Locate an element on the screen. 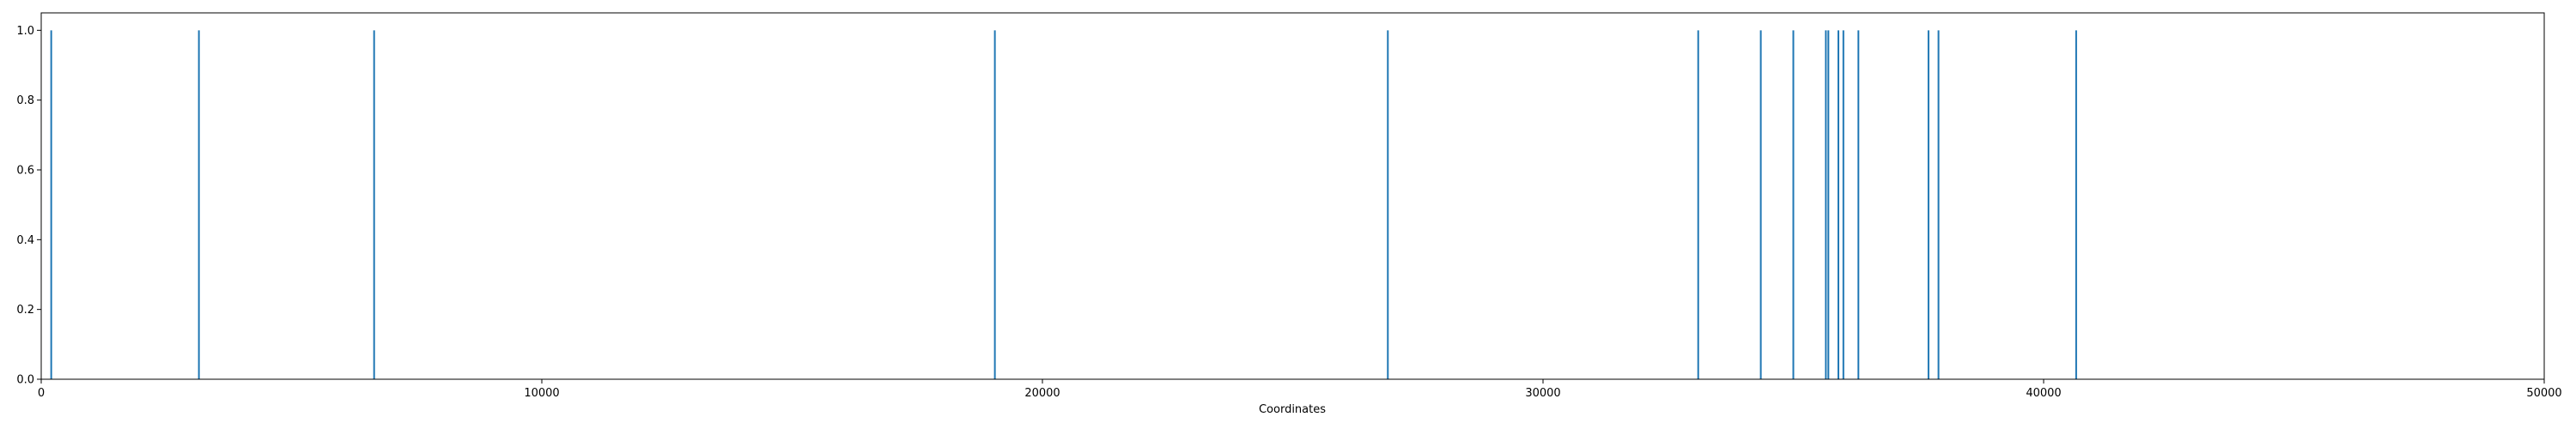 This screenshot has width=2576, height=429. y-tick-label: 1.0 is located at coordinates (25, 31).